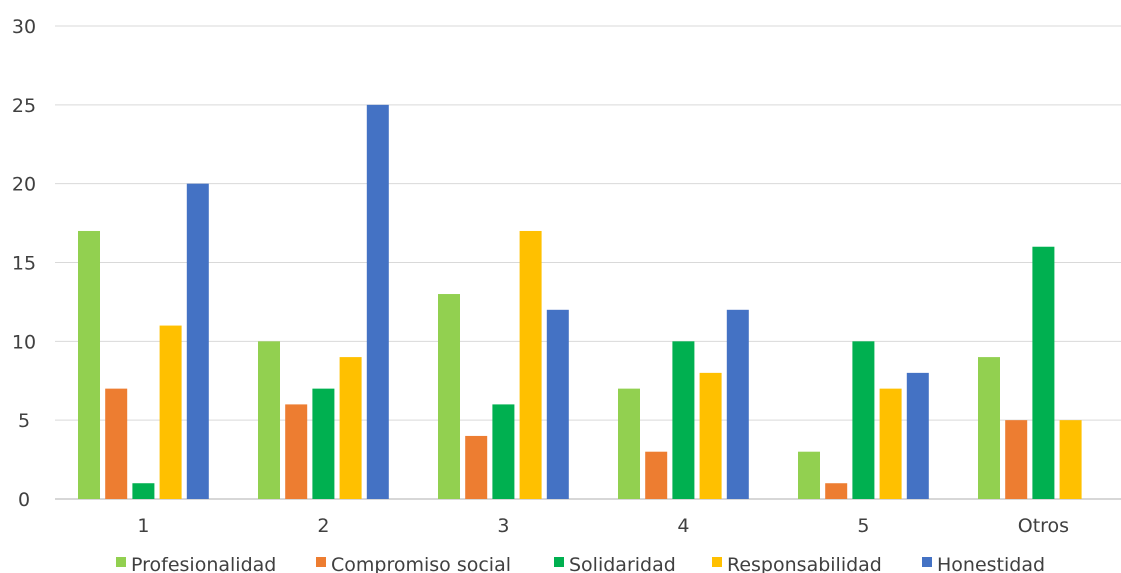  What do you see at coordinates (863, 526) in the screenshot?
I see `x-tick-label: 5` at bounding box center [863, 526].